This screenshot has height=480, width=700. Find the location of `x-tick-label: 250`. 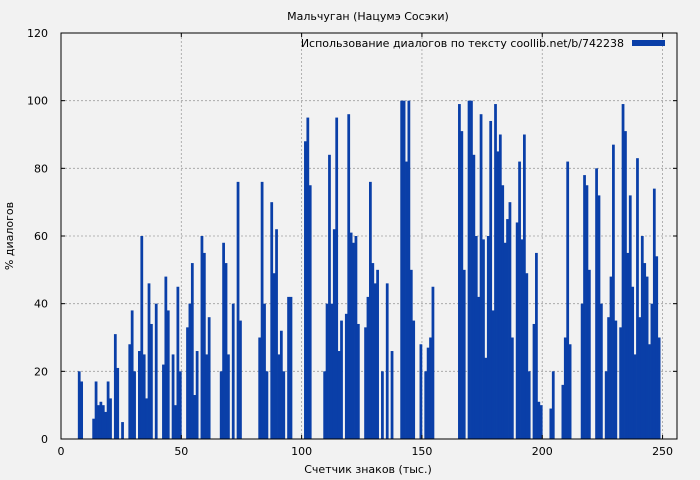

x-tick-label: 250 is located at coordinates (662, 451).